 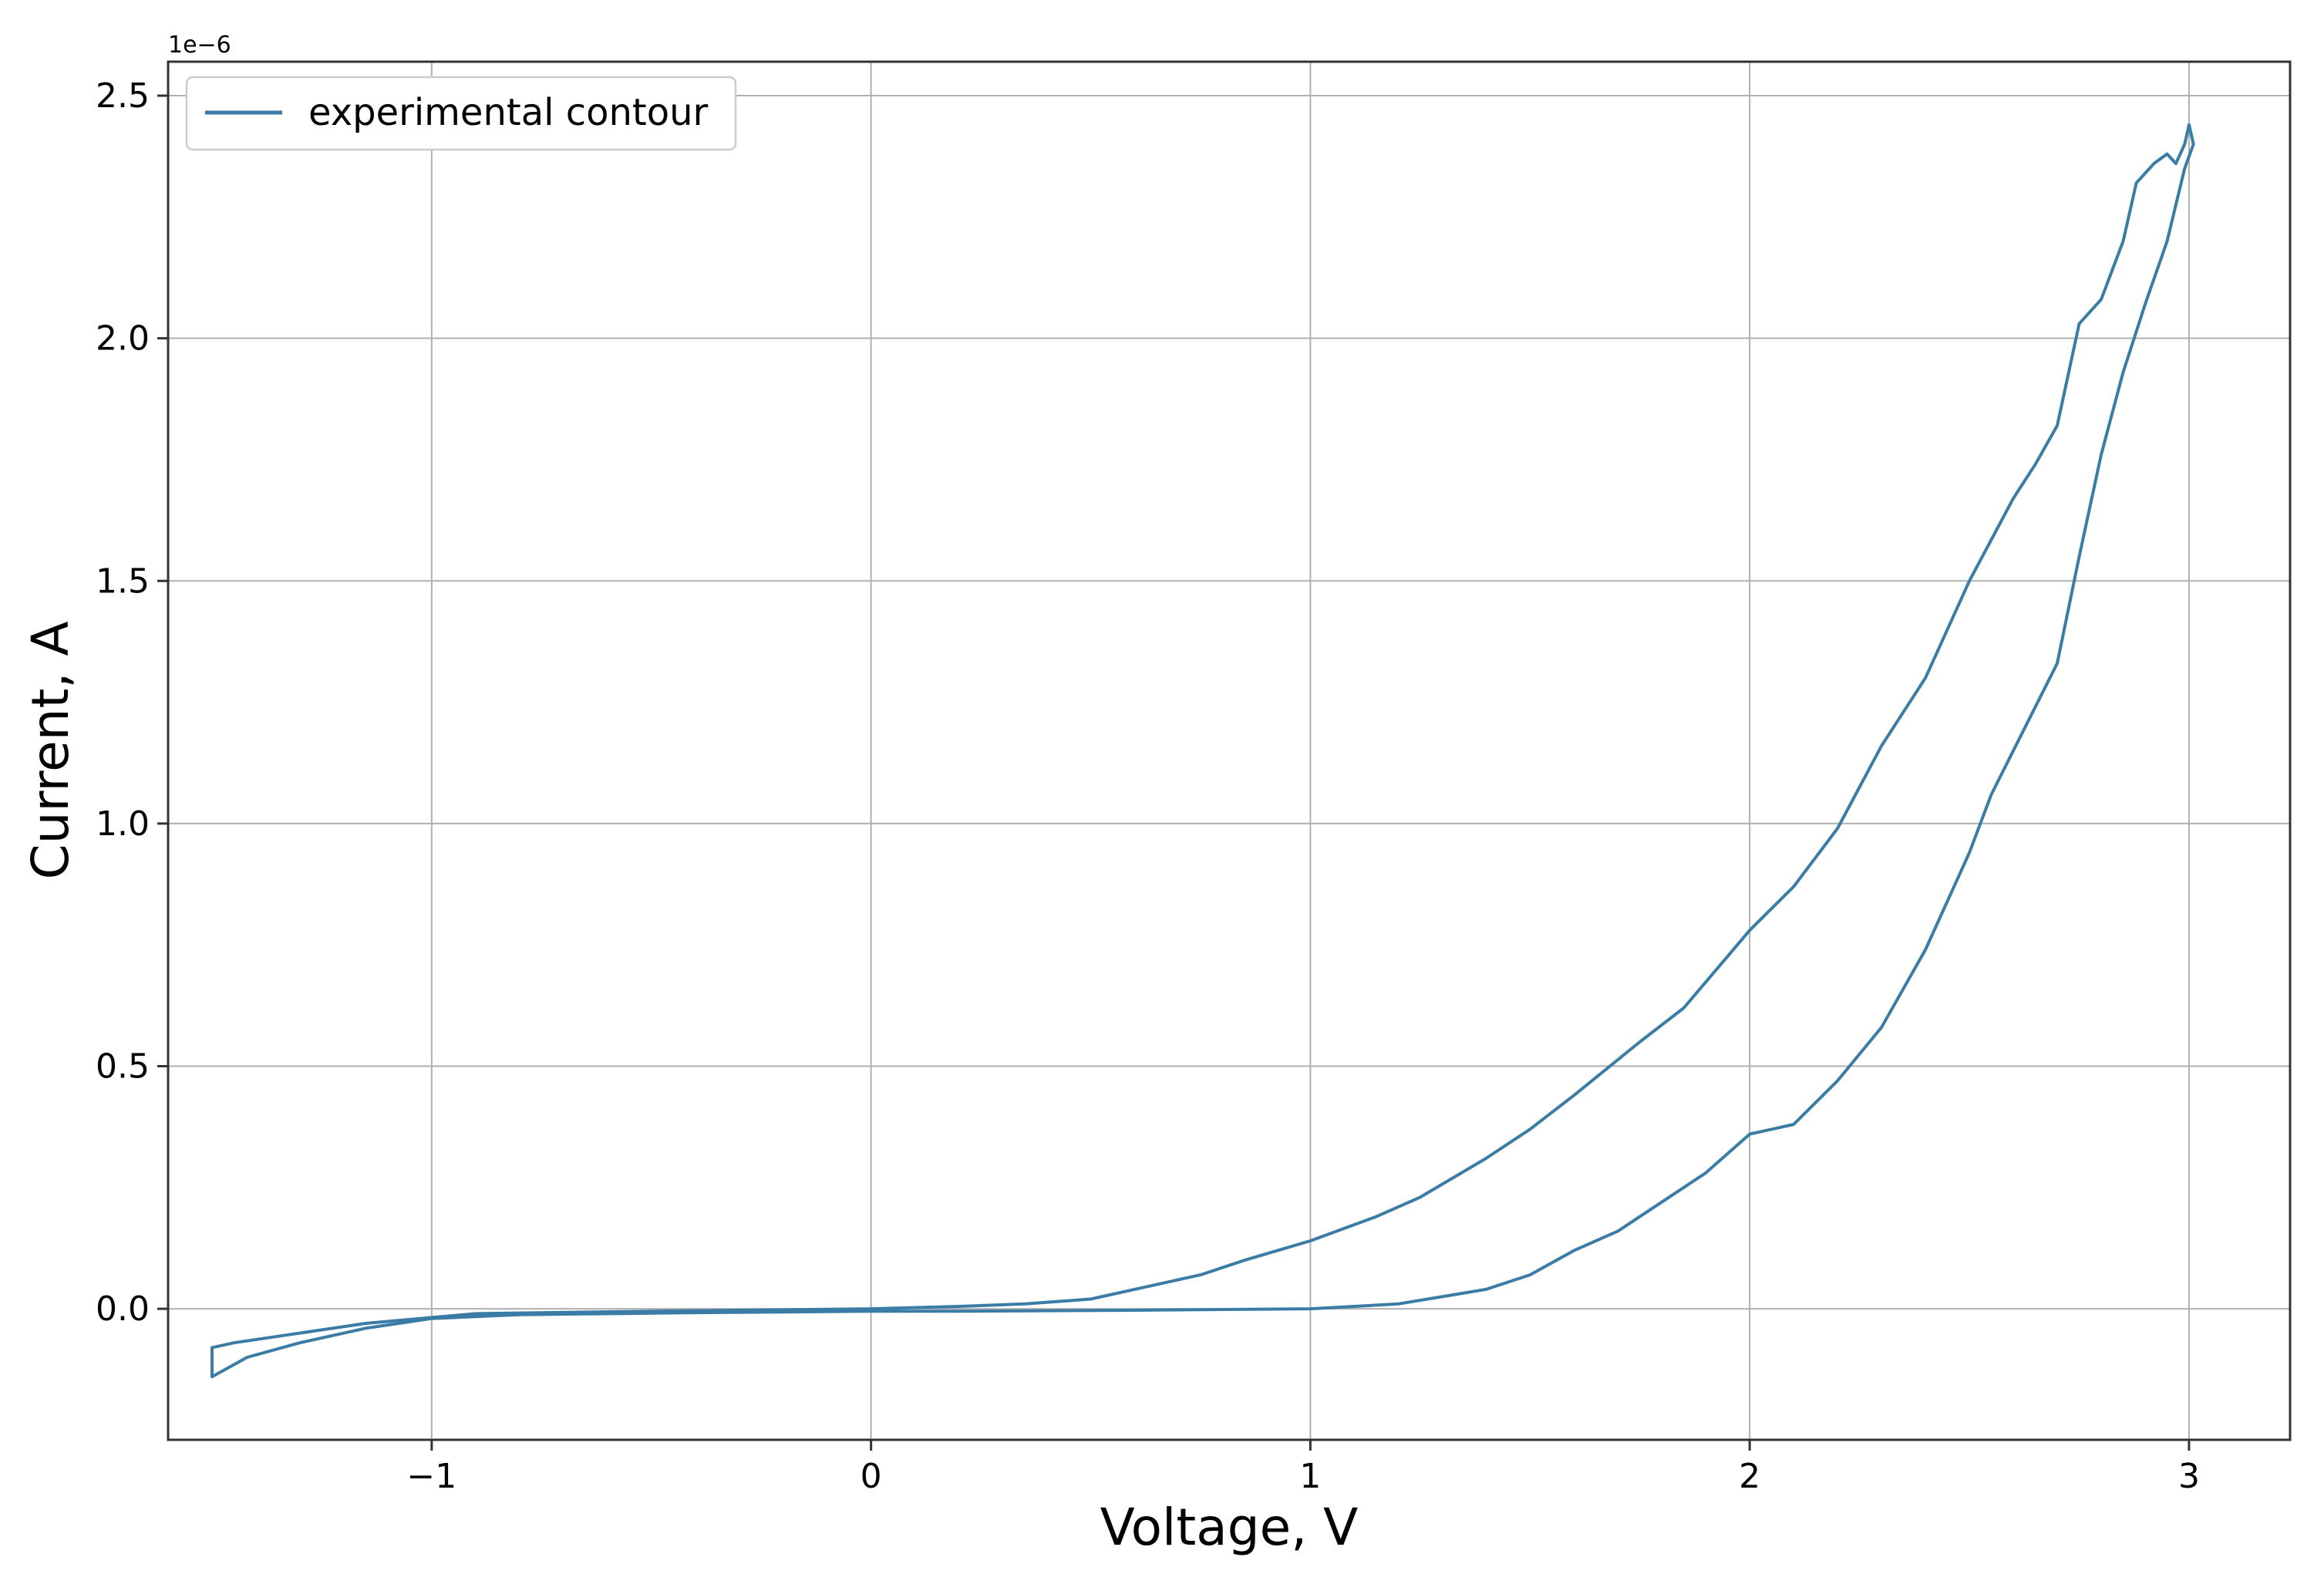 I want to click on y-tick-label: 0.5, so click(x=123, y=1066).